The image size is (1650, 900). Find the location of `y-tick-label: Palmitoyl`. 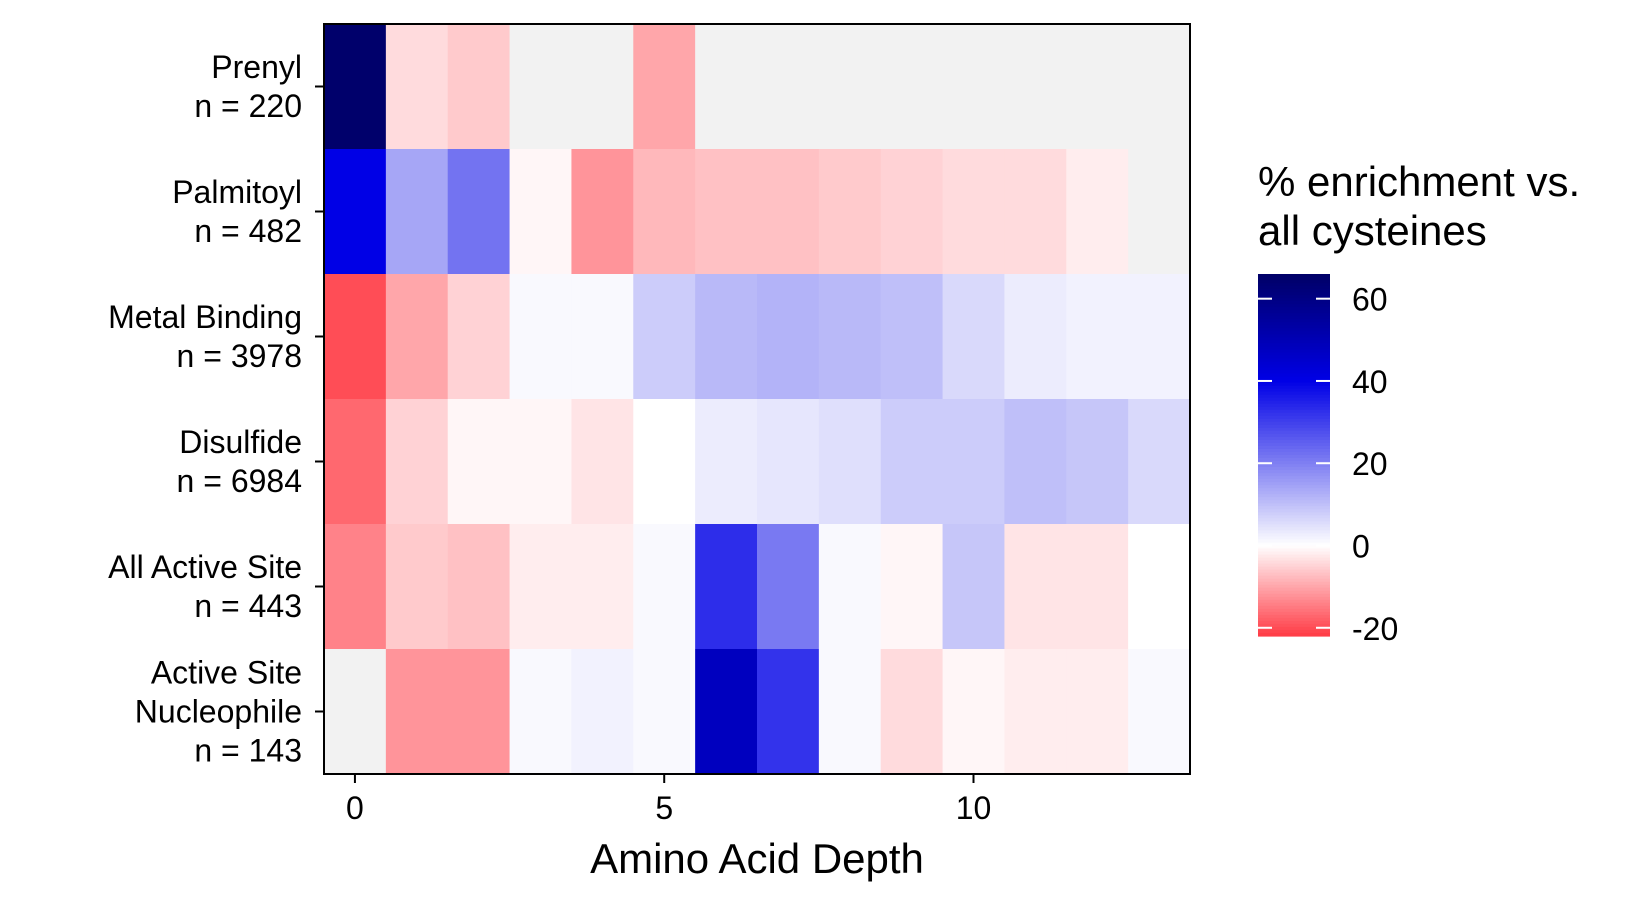

y-tick-label: Palmitoyl is located at coordinates (237, 192).